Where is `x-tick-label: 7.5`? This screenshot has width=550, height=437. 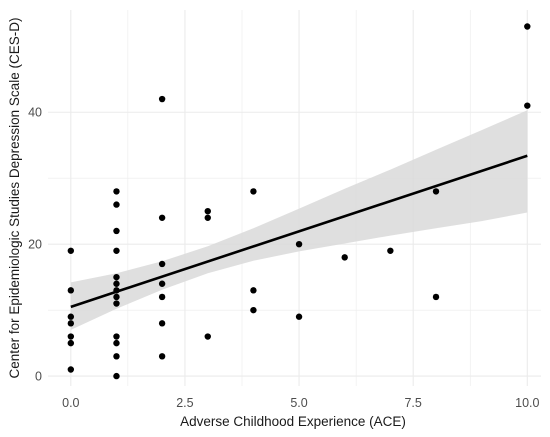
x-tick-label: 7.5 is located at coordinates (412, 403).